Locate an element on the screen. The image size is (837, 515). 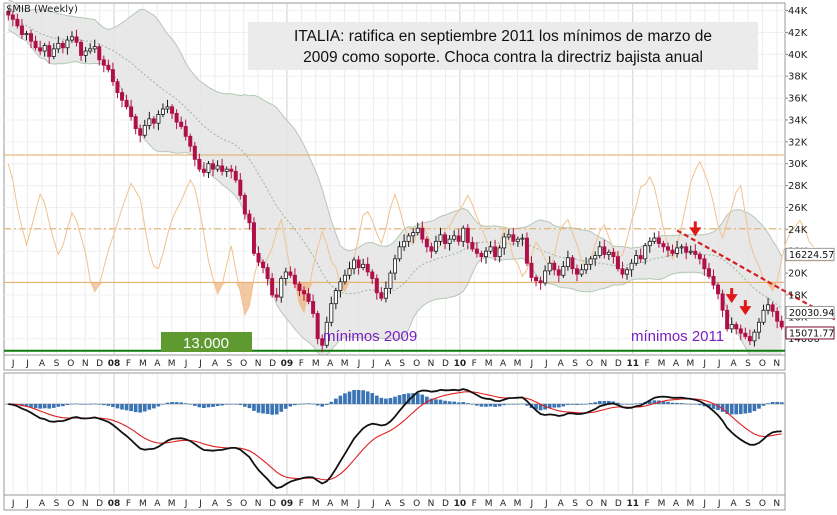
right-value-text: 15071.77 is located at coordinates (811, 333).